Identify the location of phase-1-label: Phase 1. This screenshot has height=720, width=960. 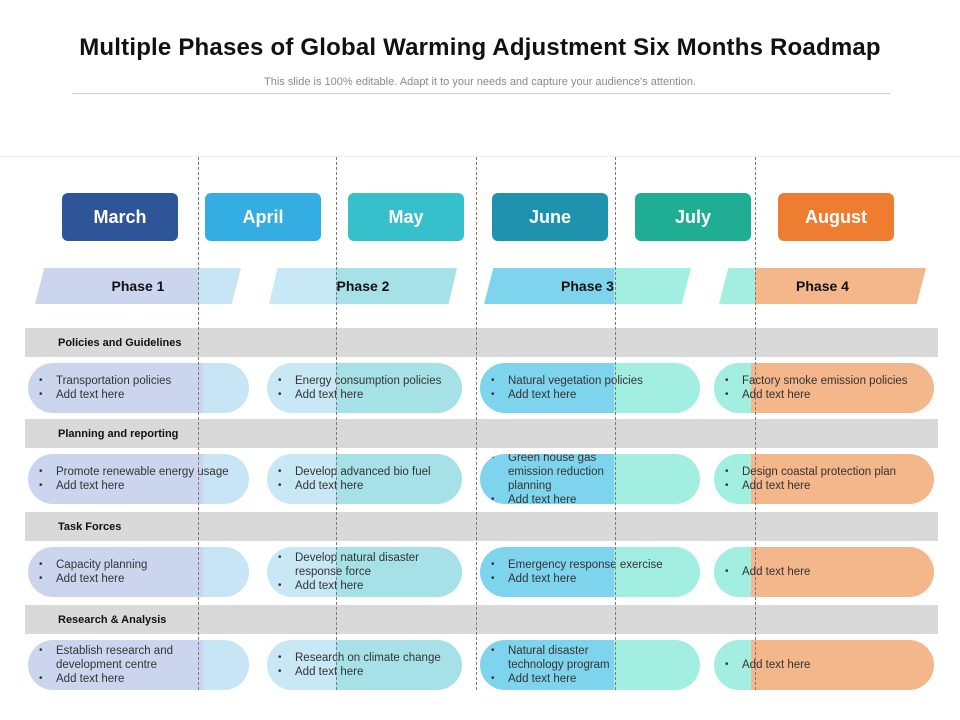
(138, 286).